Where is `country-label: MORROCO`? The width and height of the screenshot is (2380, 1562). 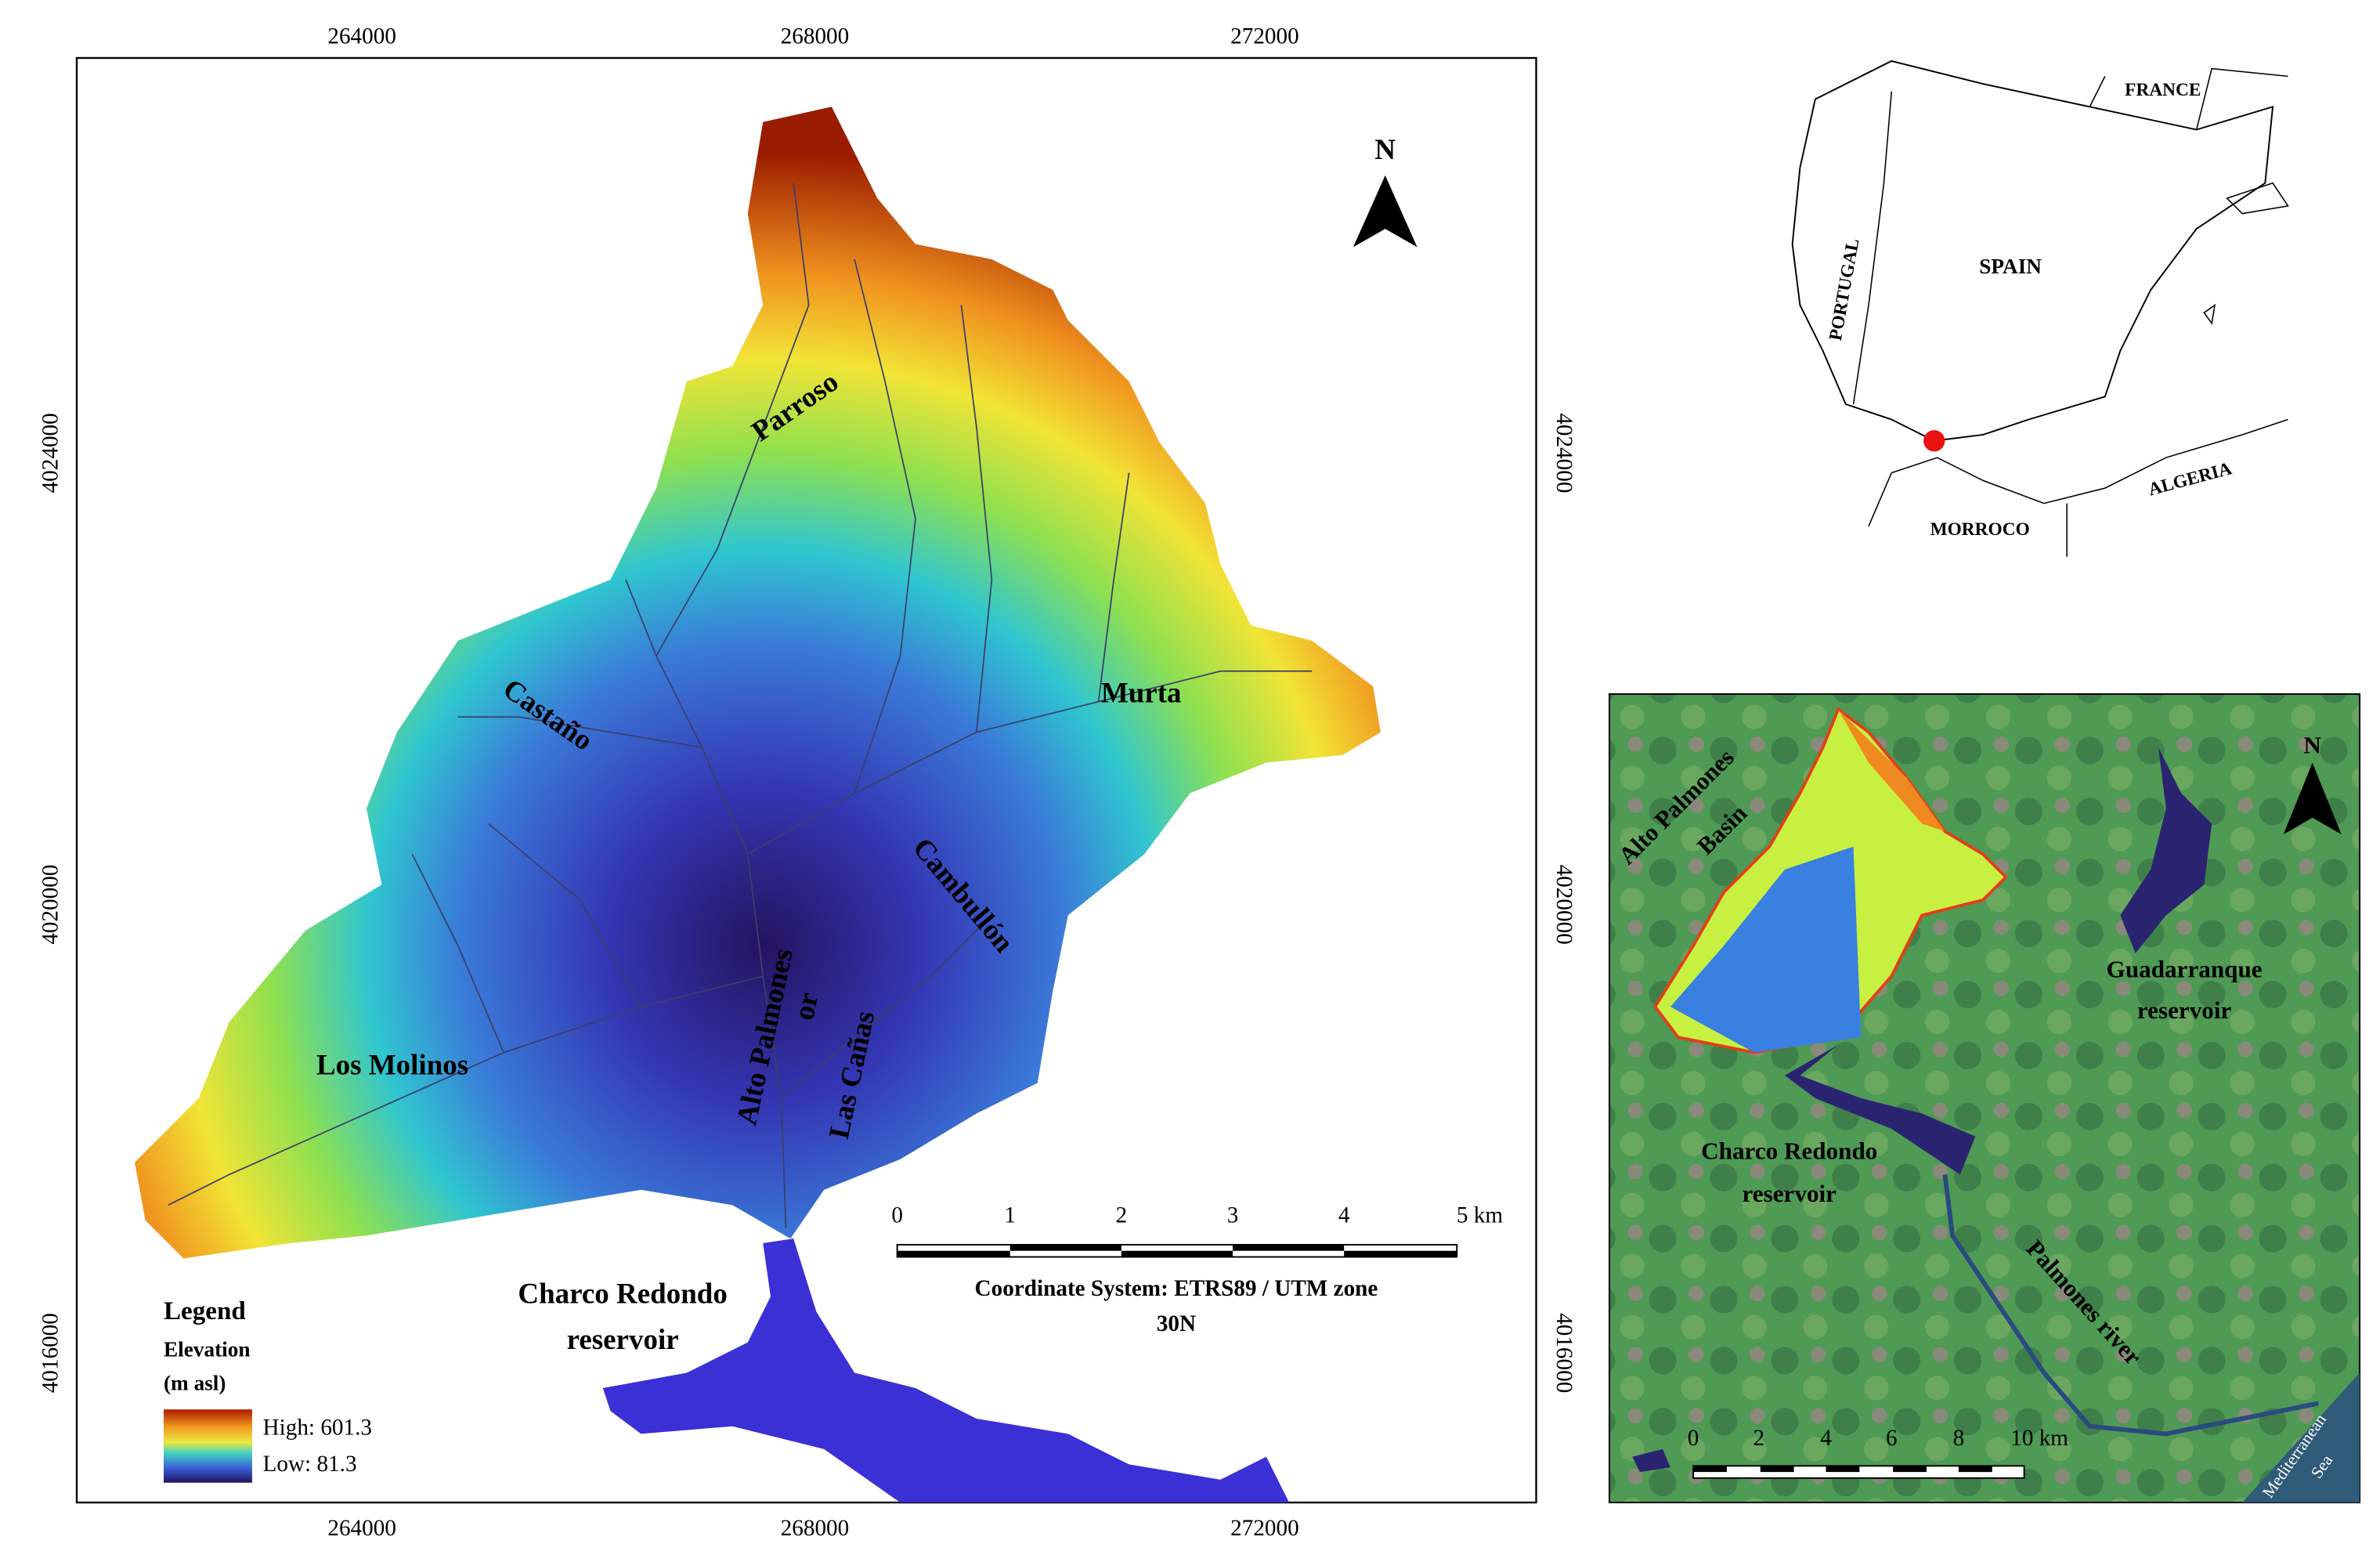 country-label: MORROCO is located at coordinates (1980, 529).